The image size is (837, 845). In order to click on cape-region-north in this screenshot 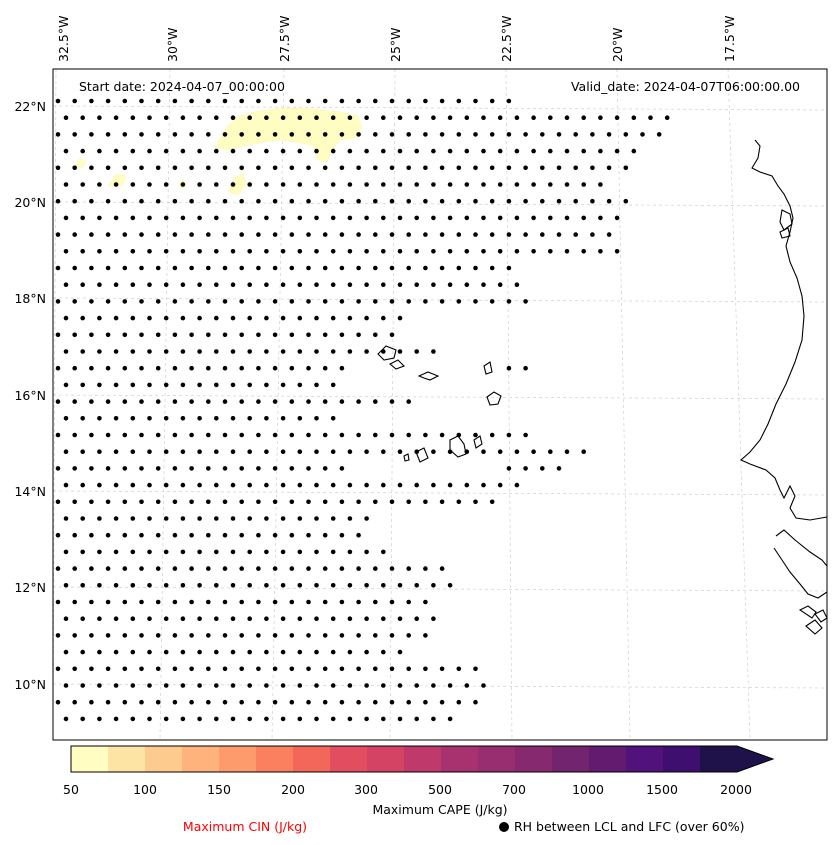, I will do `click(288, 135)`.